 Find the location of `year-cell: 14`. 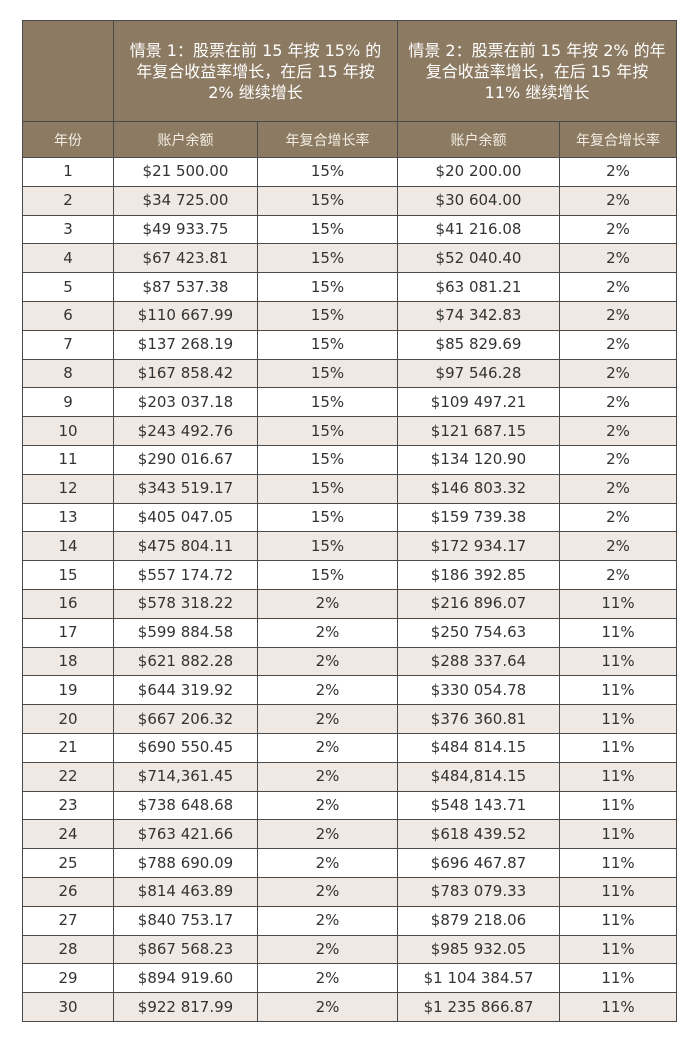

year-cell: 14 is located at coordinates (68, 546).